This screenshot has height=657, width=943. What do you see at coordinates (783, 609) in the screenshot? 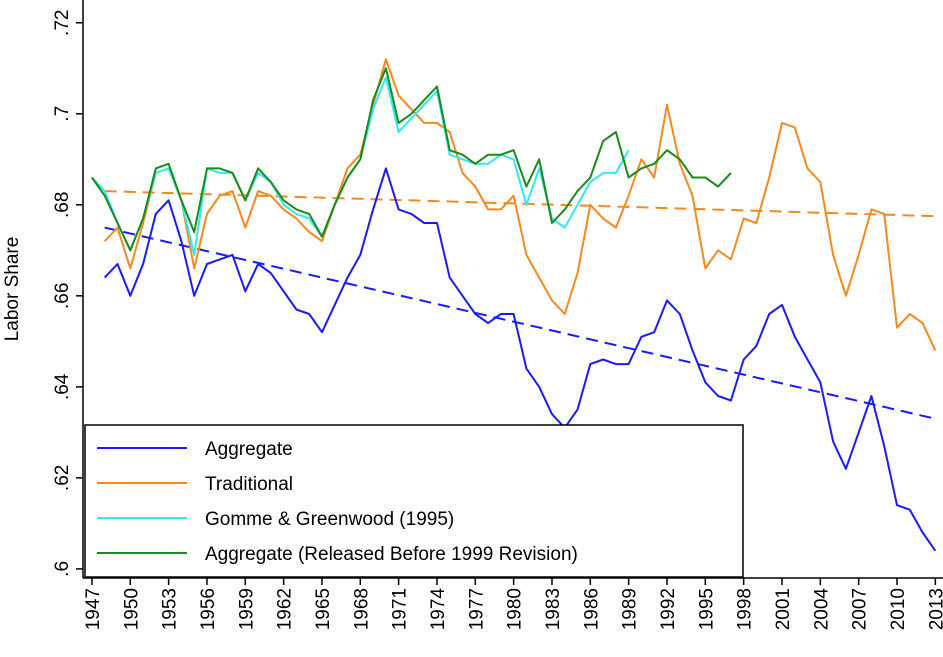
I see `x-tick-label: 2001` at bounding box center [783, 609].